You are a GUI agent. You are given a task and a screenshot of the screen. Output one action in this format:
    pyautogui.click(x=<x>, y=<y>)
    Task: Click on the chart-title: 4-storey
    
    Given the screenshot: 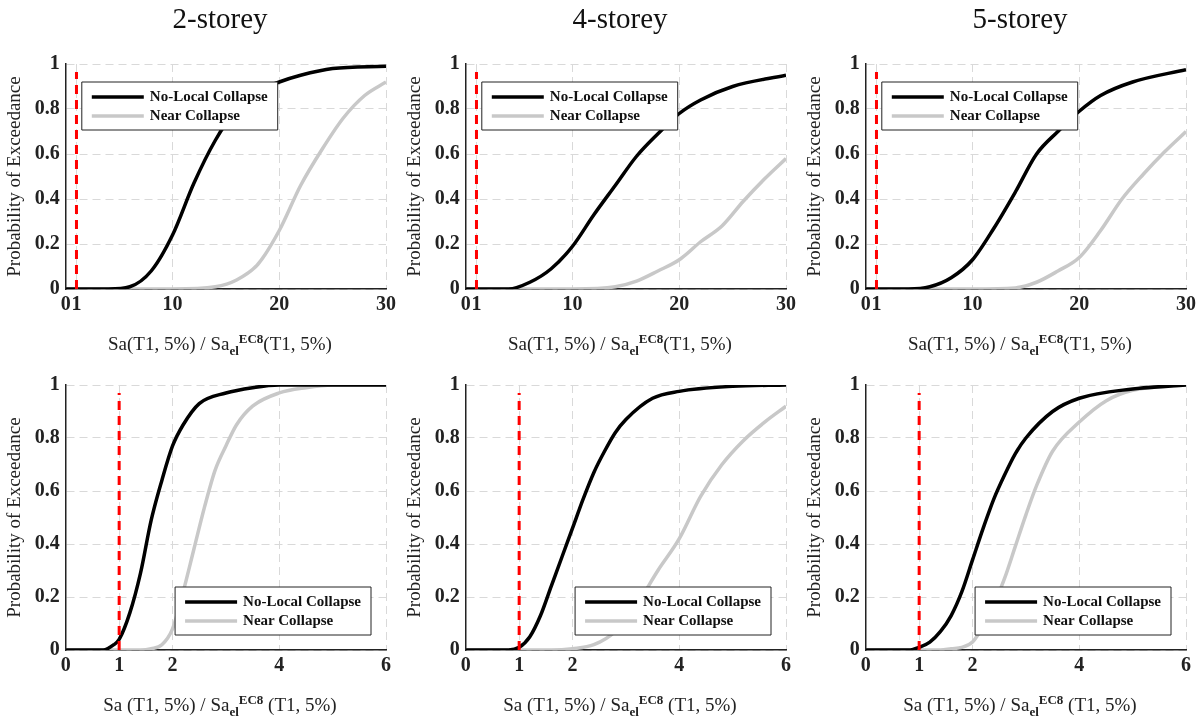 What is the action you would take?
    pyautogui.click(x=620, y=18)
    